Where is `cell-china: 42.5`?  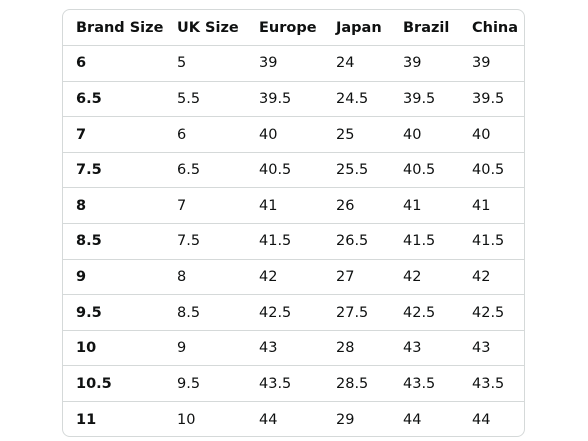
cell-china: 42.5 is located at coordinates (491, 312).